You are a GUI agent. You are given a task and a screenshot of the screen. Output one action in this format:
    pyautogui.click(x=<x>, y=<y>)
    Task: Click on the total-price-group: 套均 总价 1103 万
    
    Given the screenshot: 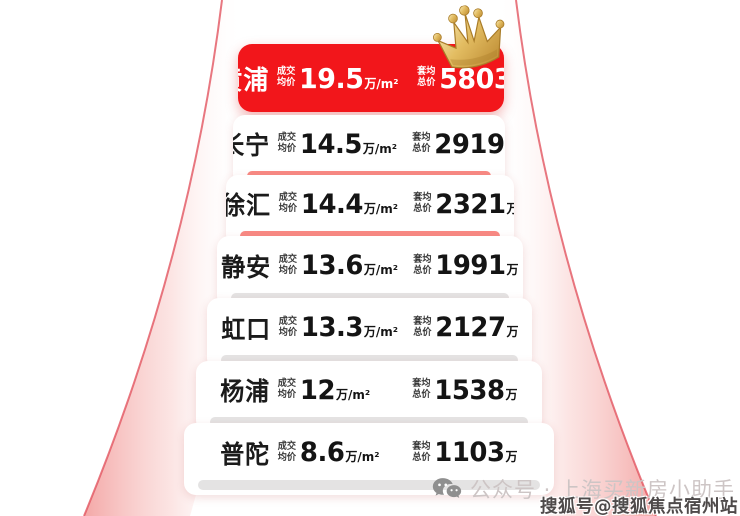 What is the action you would take?
    pyautogui.click(x=464, y=452)
    